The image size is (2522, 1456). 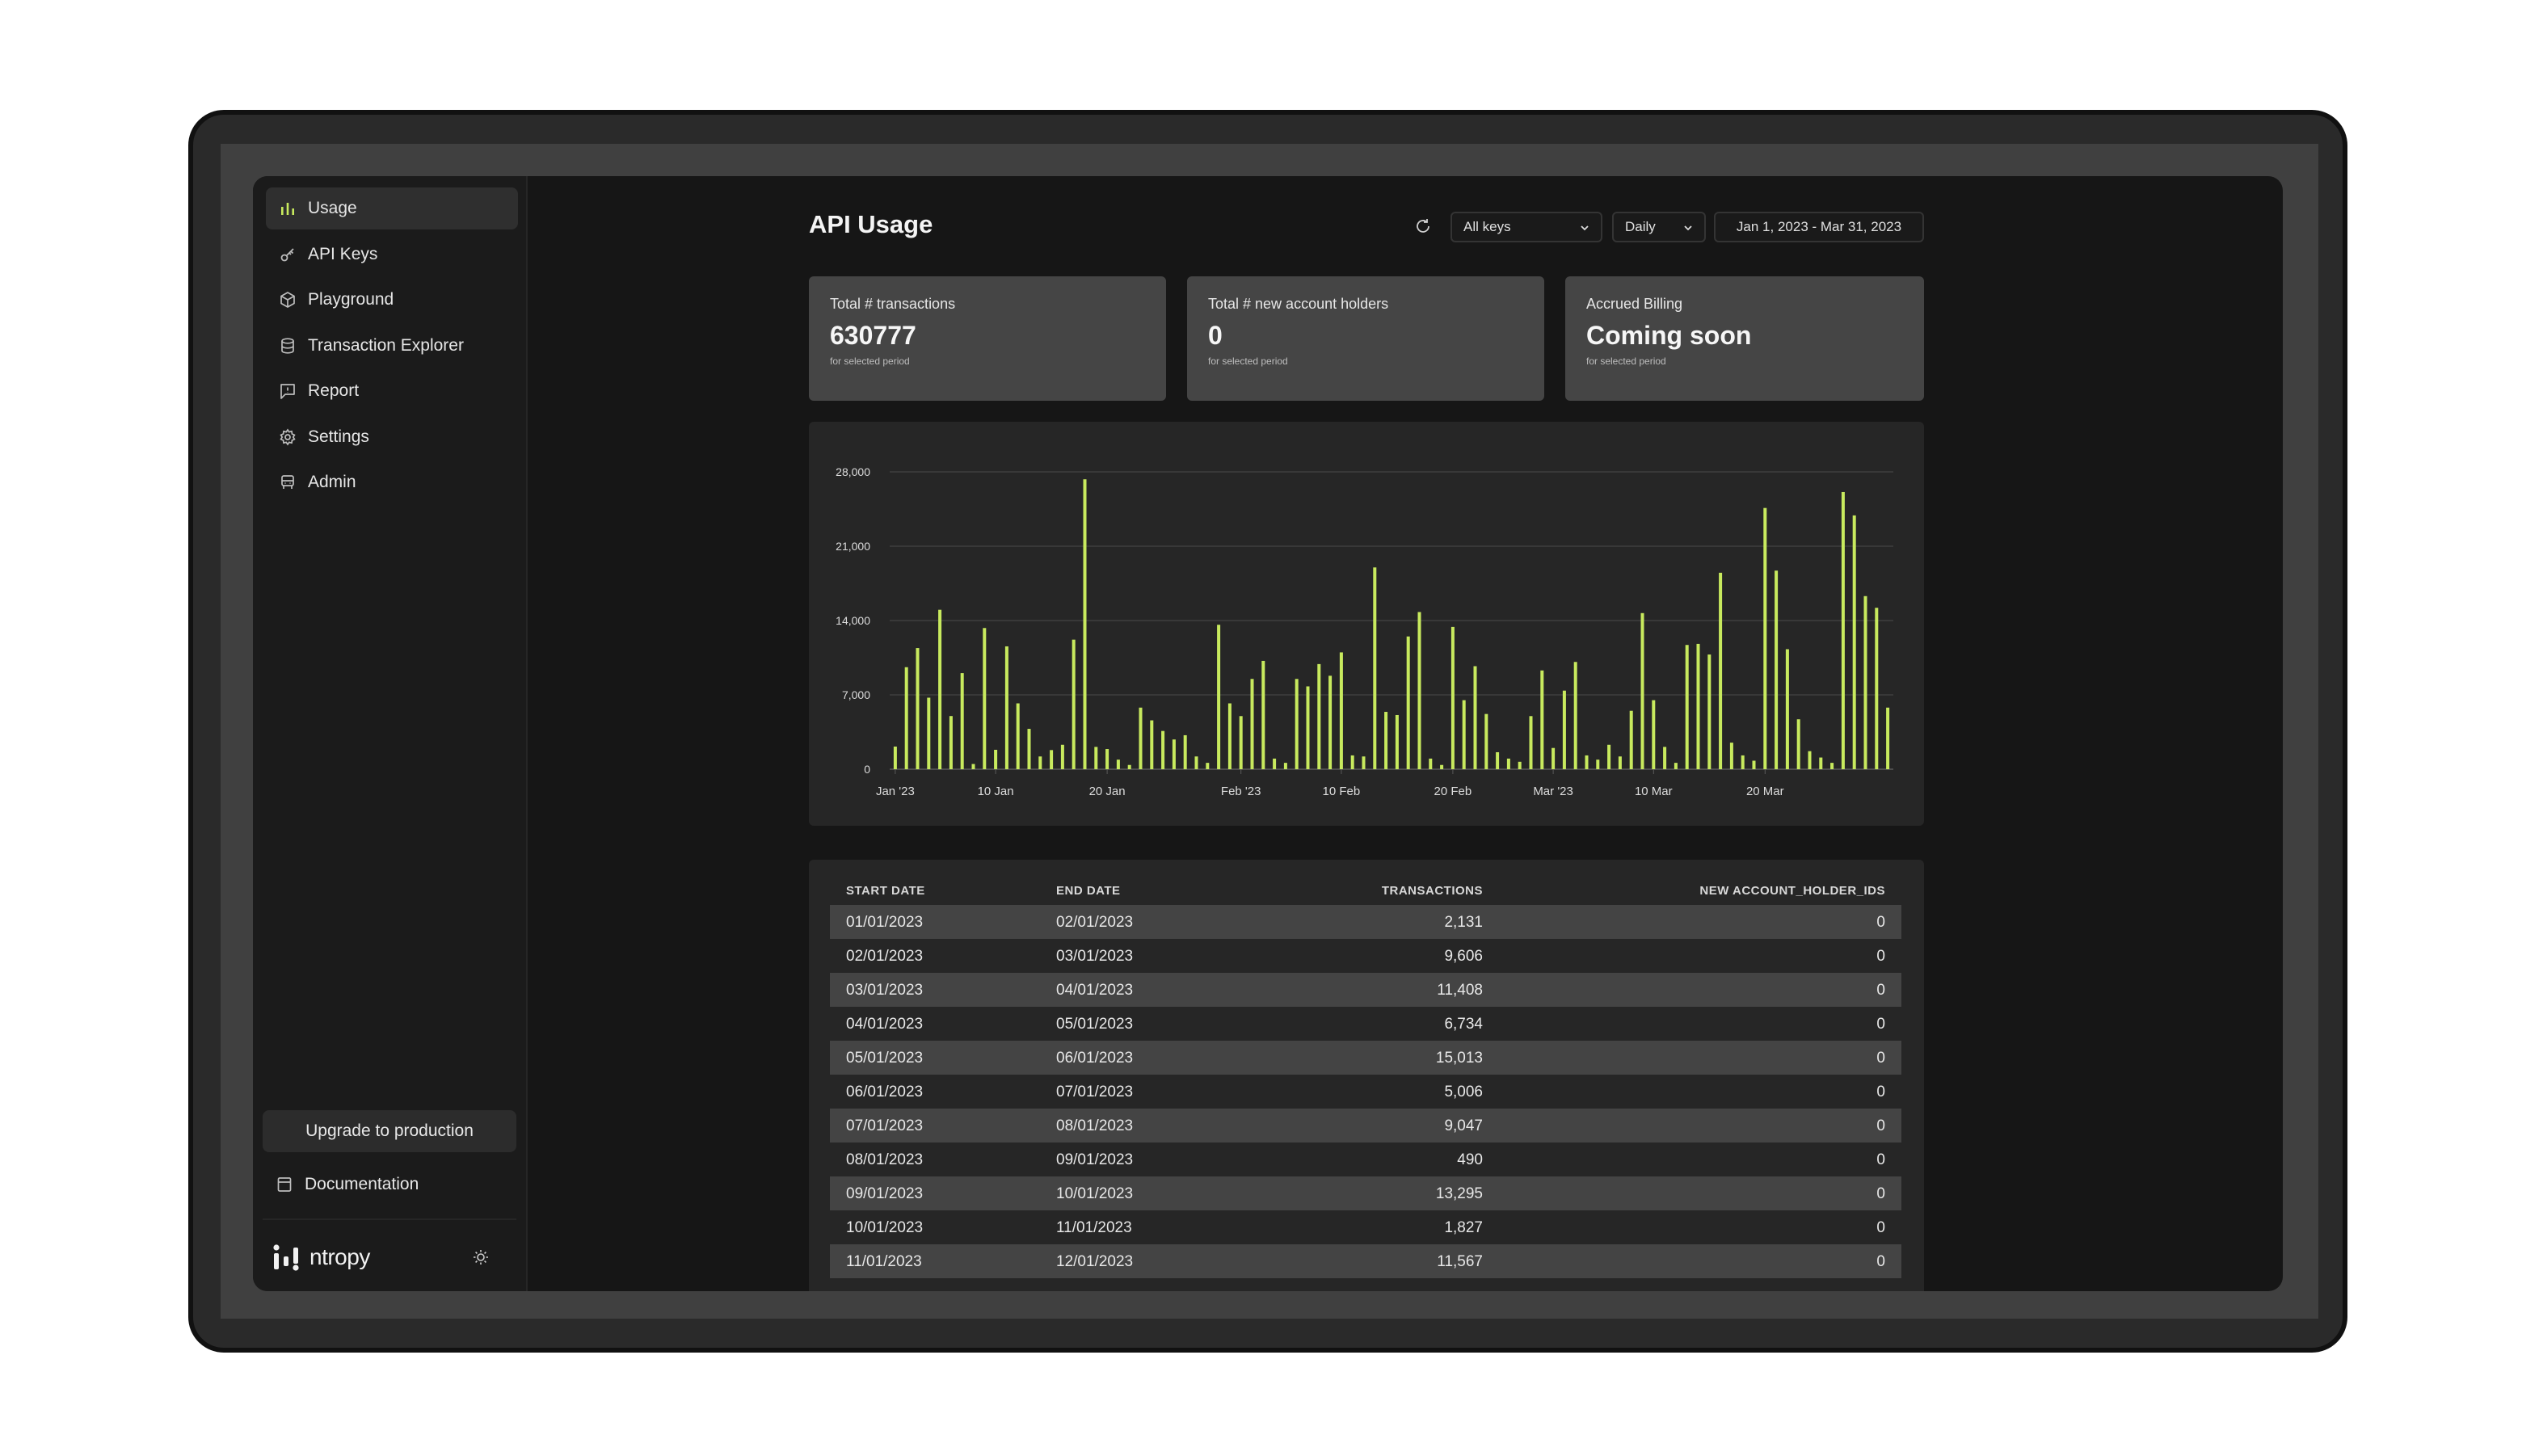 What do you see at coordinates (481, 1257) in the screenshot?
I see `theme-toggle-sun-icon` at bounding box center [481, 1257].